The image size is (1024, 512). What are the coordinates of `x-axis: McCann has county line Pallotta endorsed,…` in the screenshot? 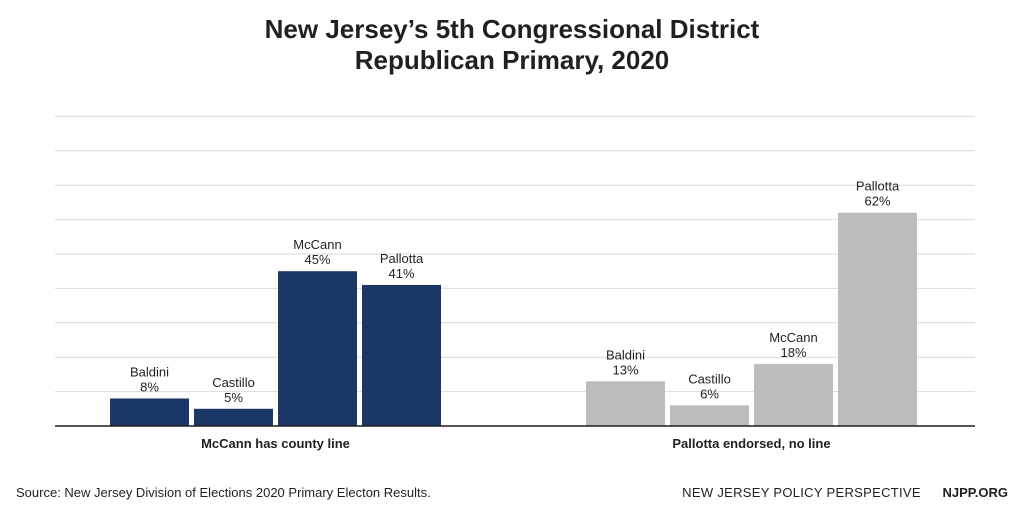 It's located at (515, 438).